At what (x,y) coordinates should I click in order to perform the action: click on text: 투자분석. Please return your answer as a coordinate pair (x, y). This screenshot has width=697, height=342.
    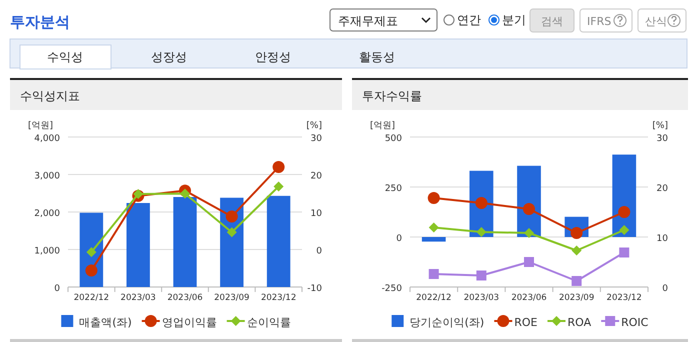
    Looking at the image, I should click on (40, 22).